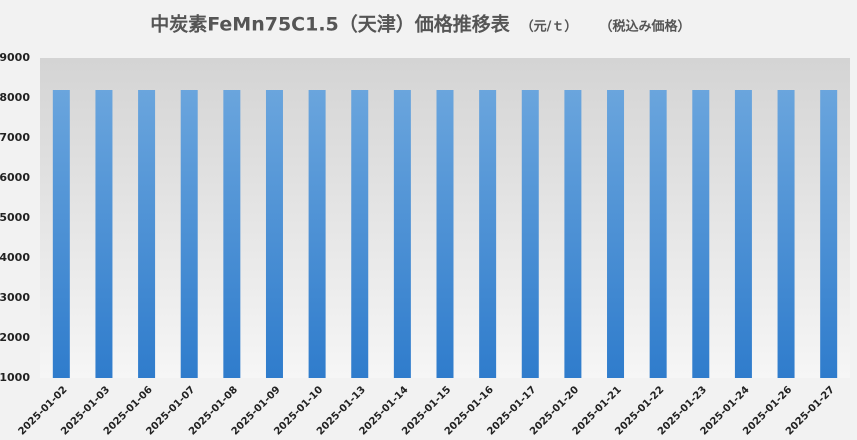 This screenshot has width=857, height=440. What do you see at coordinates (15, 137) in the screenshot?
I see `y-tick-label: 7000` at bounding box center [15, 137].